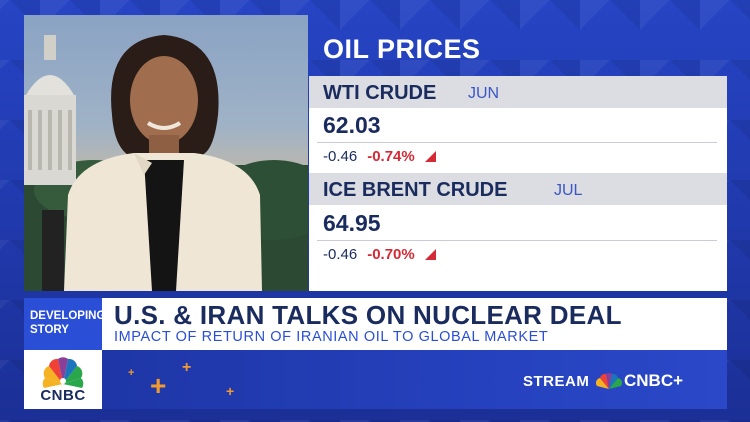 The width and height of the screenshot is (750, 422). What do you see at coordinates (415, 190) in the screenshot?
I see `brent-name: ICE BRENT CRUDE` at bounding box center [415, 190].